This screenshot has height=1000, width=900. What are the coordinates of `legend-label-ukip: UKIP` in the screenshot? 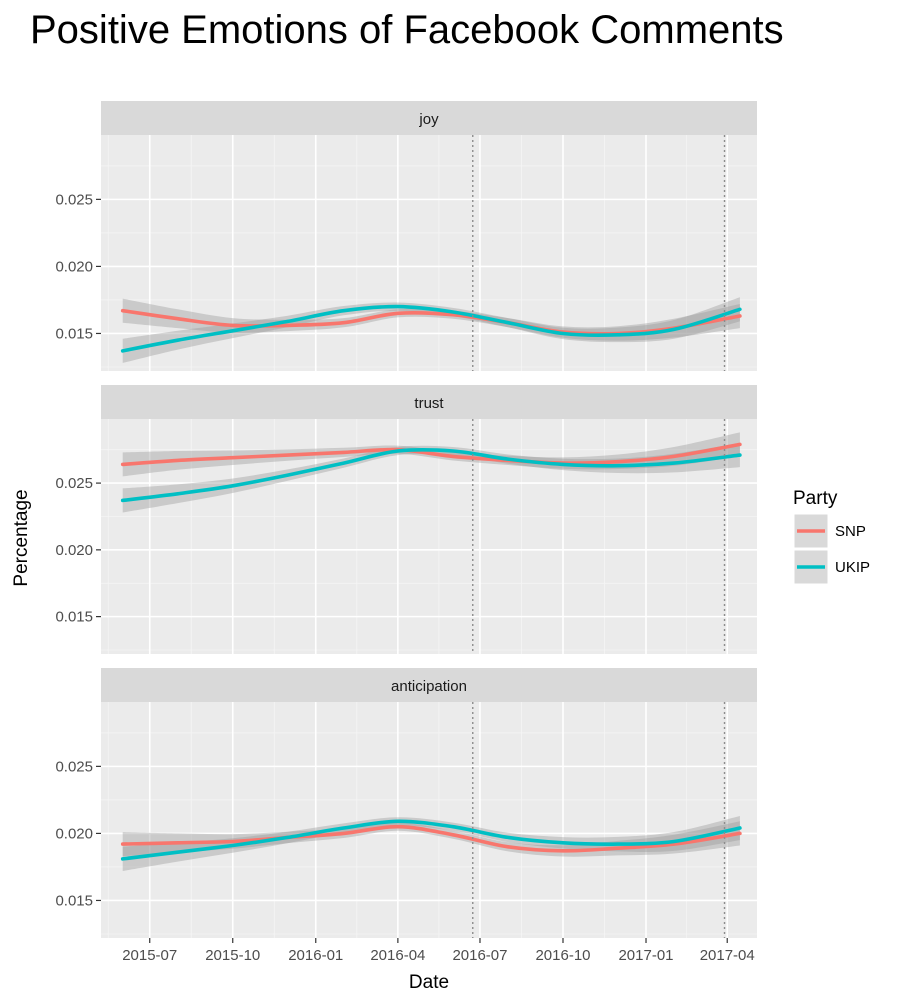 It's located at (852, 567).